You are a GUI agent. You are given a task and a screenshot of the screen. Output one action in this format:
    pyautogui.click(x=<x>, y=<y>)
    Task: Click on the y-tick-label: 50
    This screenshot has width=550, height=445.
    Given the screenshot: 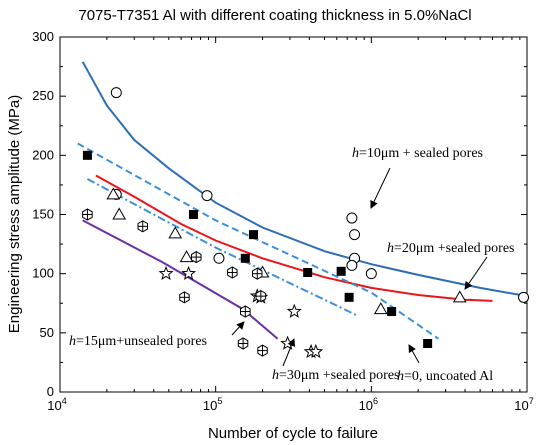 What is the action you would take?
    pyautogui.click(x=47, y=332)
    